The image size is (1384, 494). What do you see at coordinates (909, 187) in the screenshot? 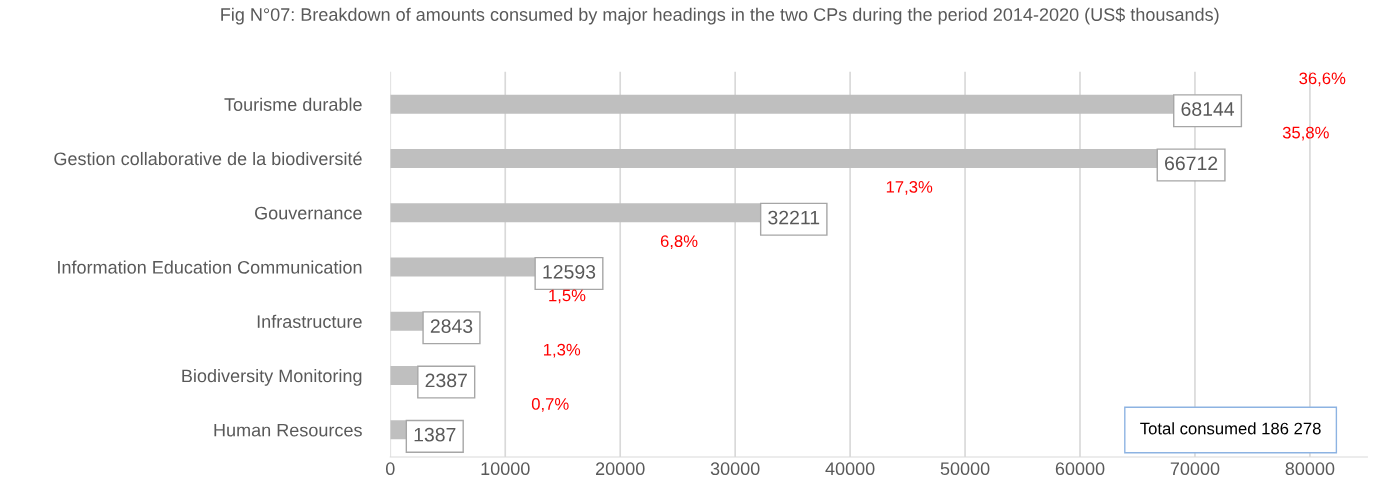
I see `annotation: 17,3%` at bounding box center [909, 187].